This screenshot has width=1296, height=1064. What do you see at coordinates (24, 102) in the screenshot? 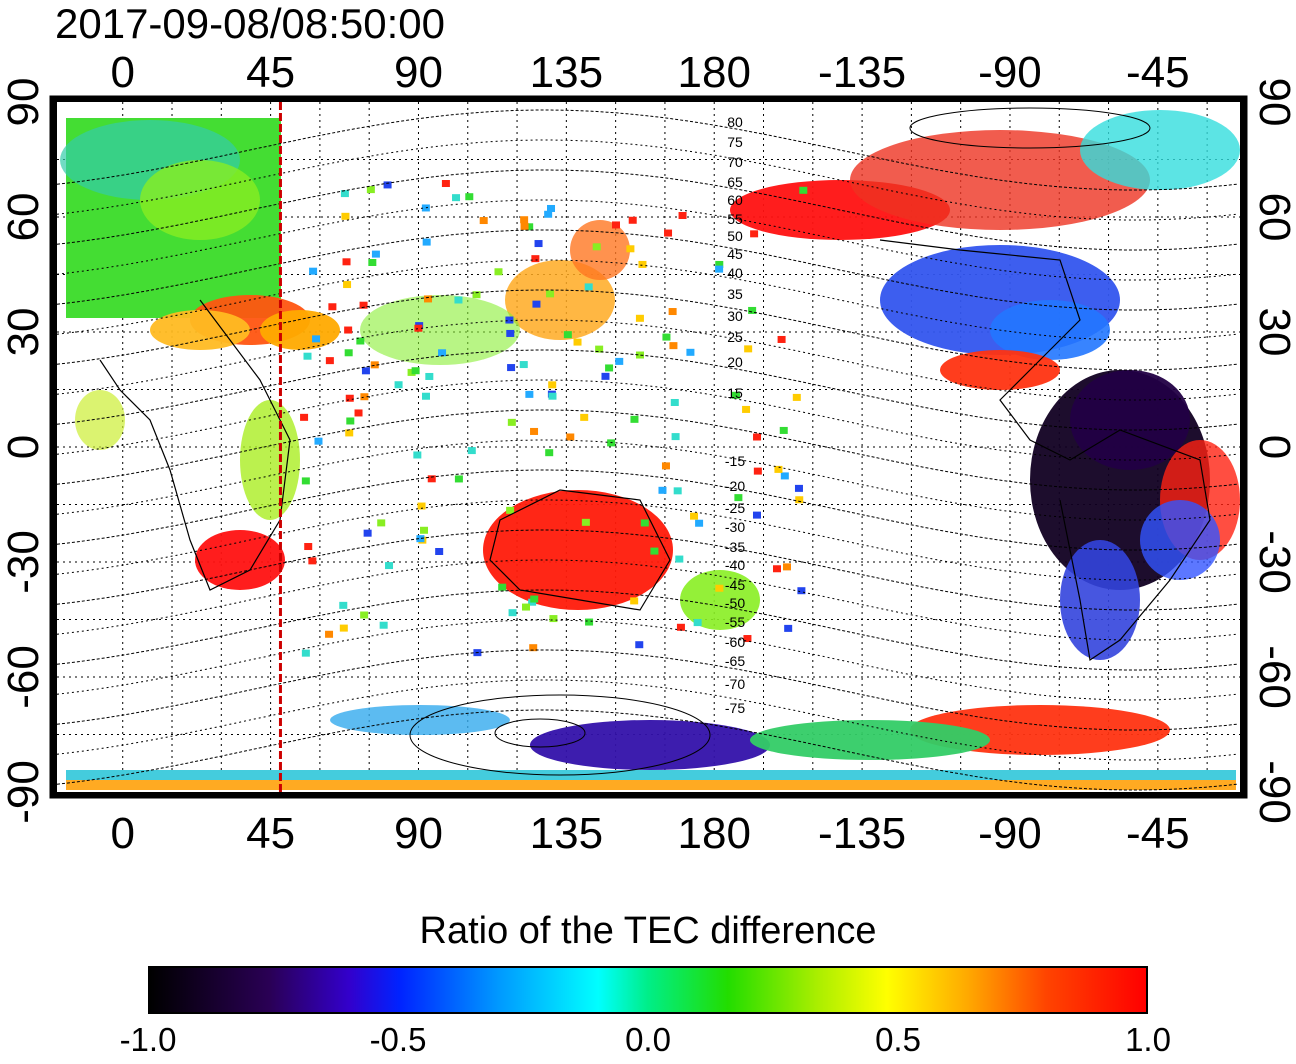
I see `left-latitude-label: 90` at bounding box center [24, 102].